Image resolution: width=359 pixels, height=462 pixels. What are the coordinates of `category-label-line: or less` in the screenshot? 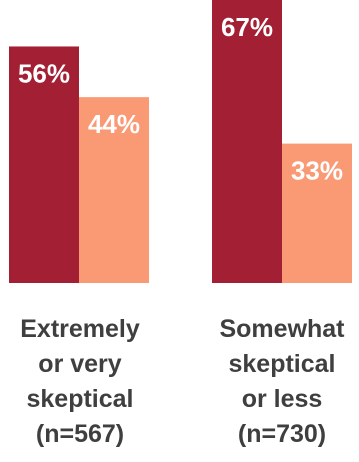 It's located at (282, 399).